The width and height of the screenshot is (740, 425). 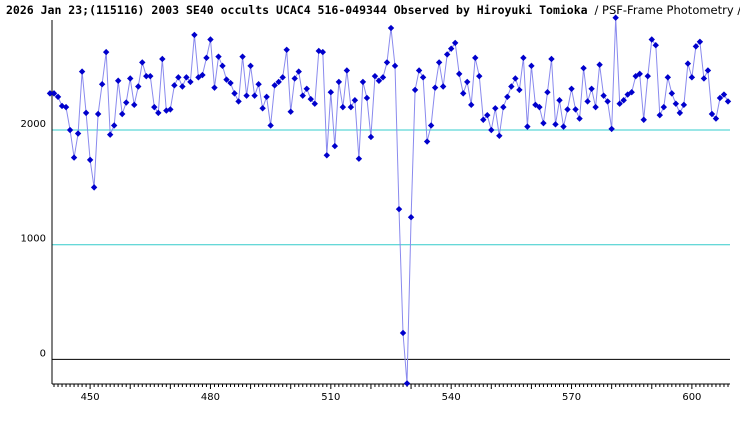 I want to click on y-tick-label-0: 0, so click(x=43, y=353).